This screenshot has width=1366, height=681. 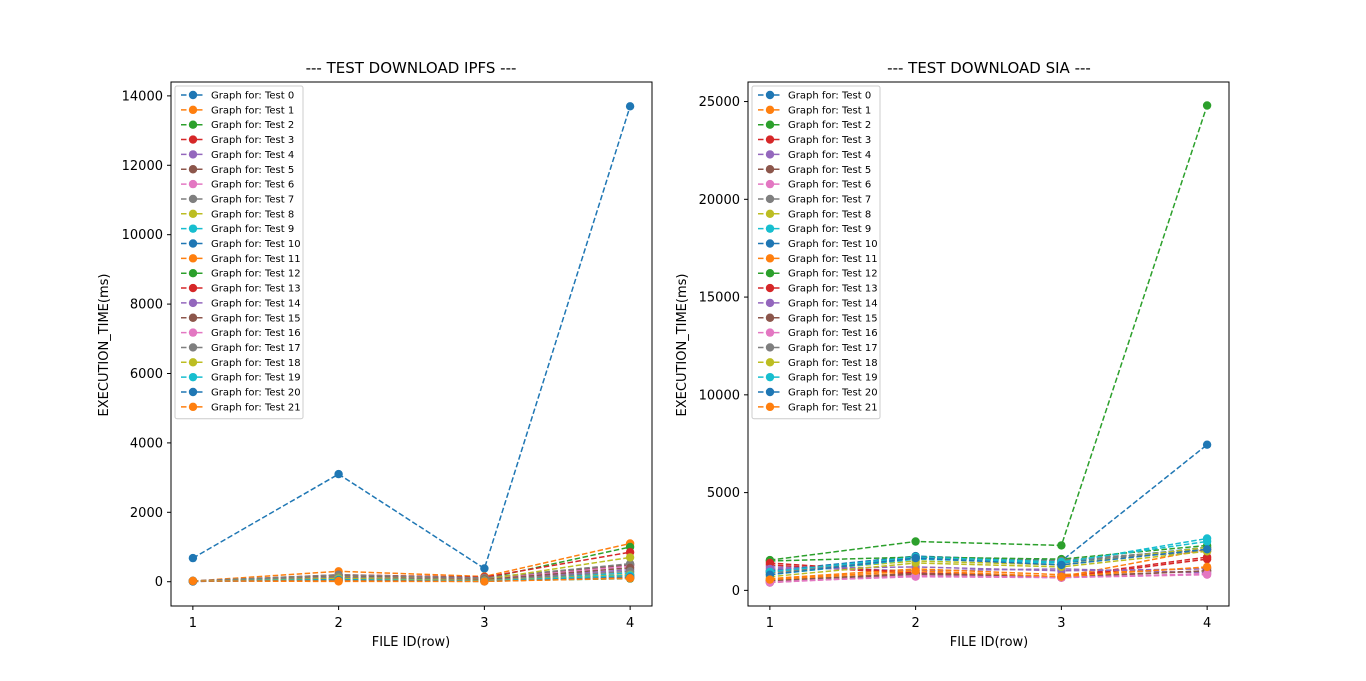 I want to click on sia-legend-box, so click(x=816, y=252).